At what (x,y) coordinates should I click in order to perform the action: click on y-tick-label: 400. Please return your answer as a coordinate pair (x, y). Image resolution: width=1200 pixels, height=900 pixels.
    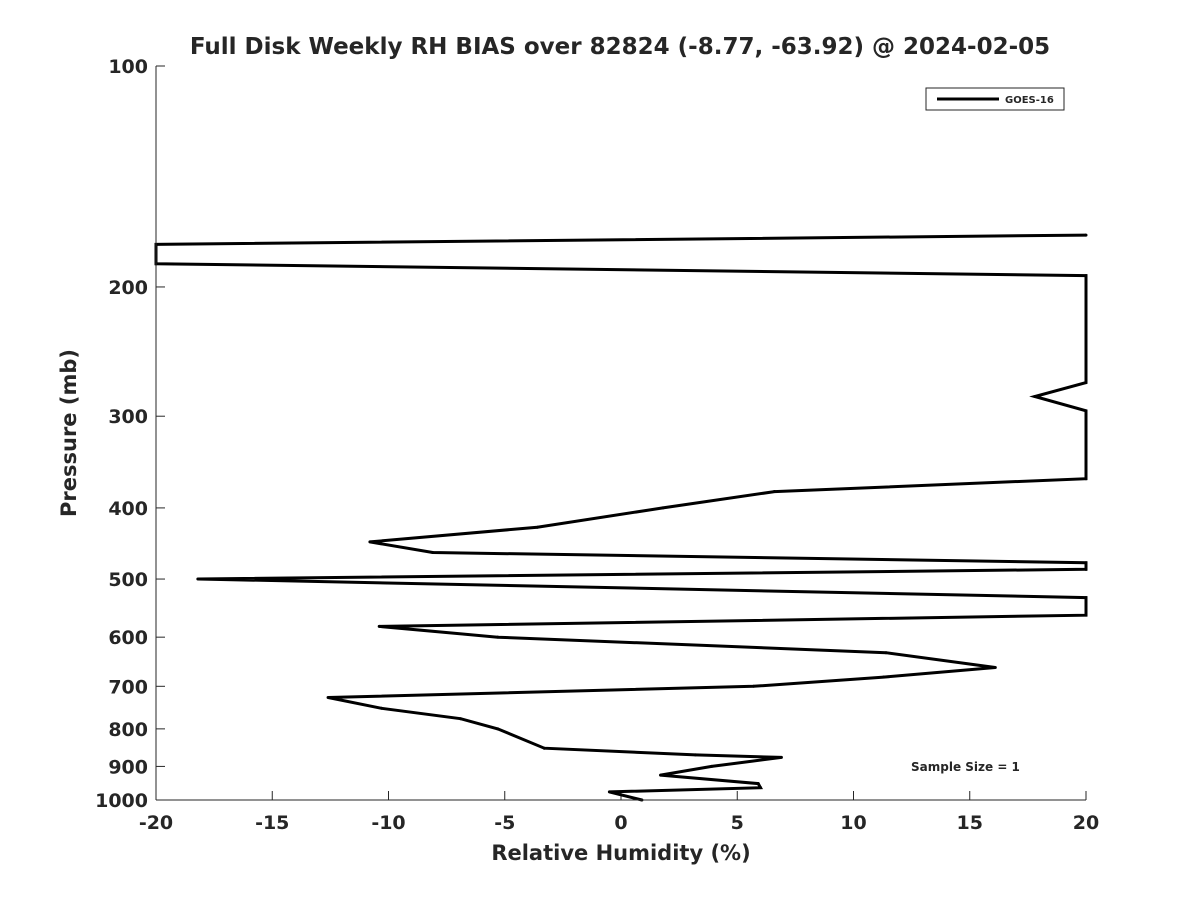
    Looking at the image, I should click on (128, 509).